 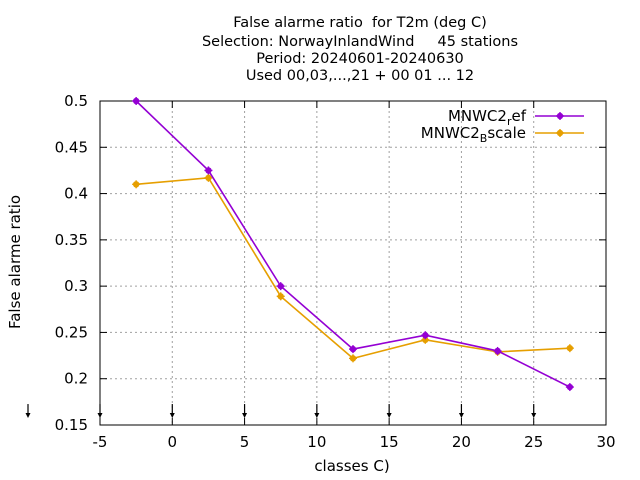 What do you see at coordinates (360, 42) in the screenshot?
I see `chart-title-line-2: Selection: NorwayInlandWind 45 stations` at bounding box center [360, 42].